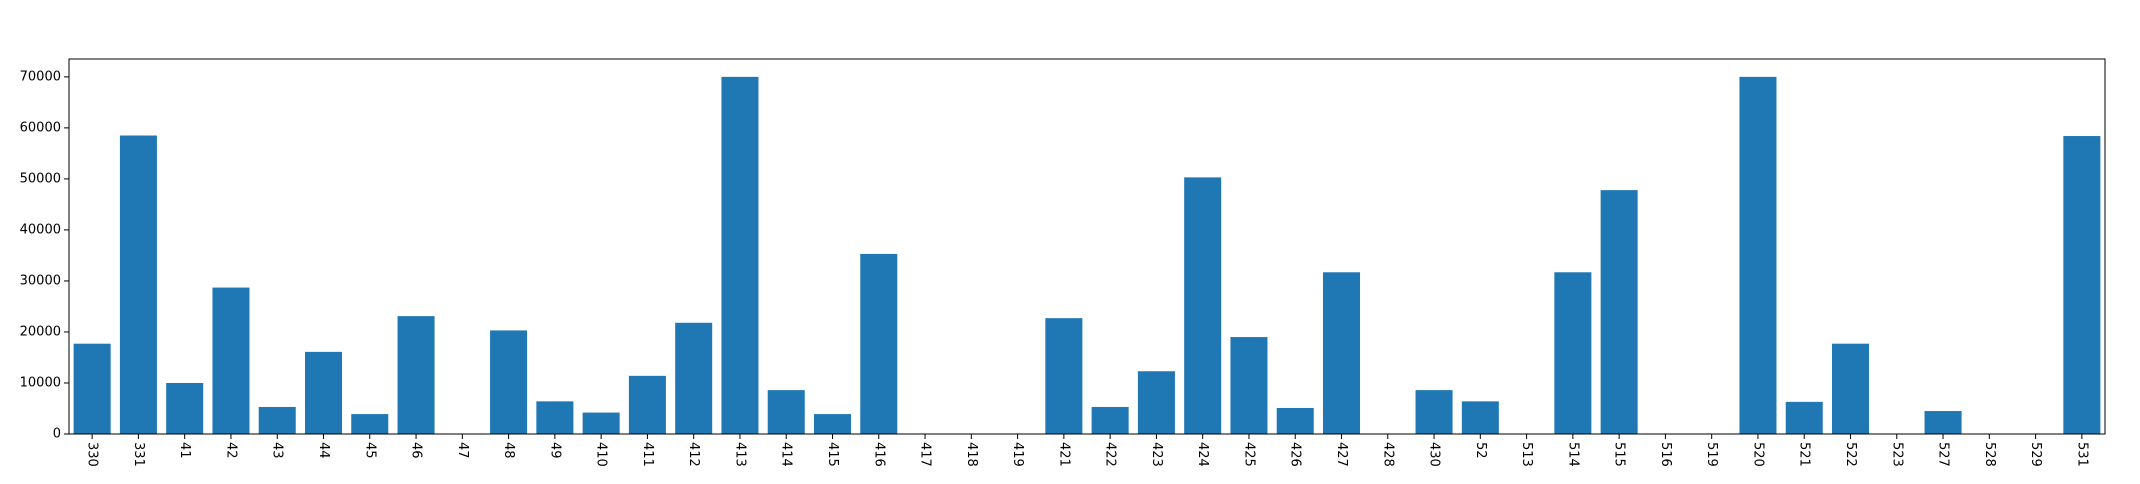 The width and height of the screenshot is (2140, 484). What do you see at coordinates (1943, 454) in the screenshot?
I see `x-tick-label: 527` at bounding box center [1943, 454].